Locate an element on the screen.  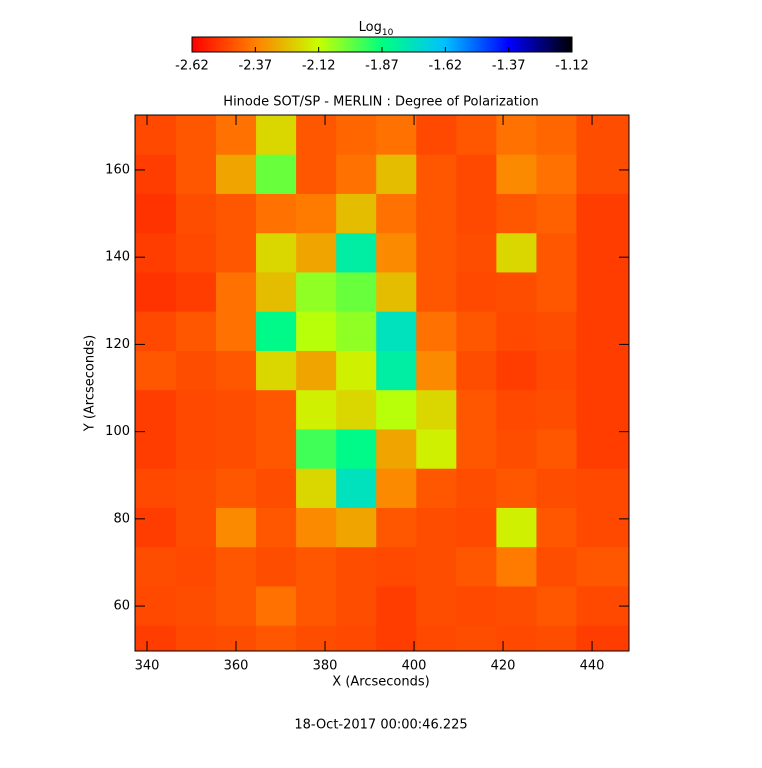
colorbar-tick-label: -2.62 is located at coordinates (192, 66).